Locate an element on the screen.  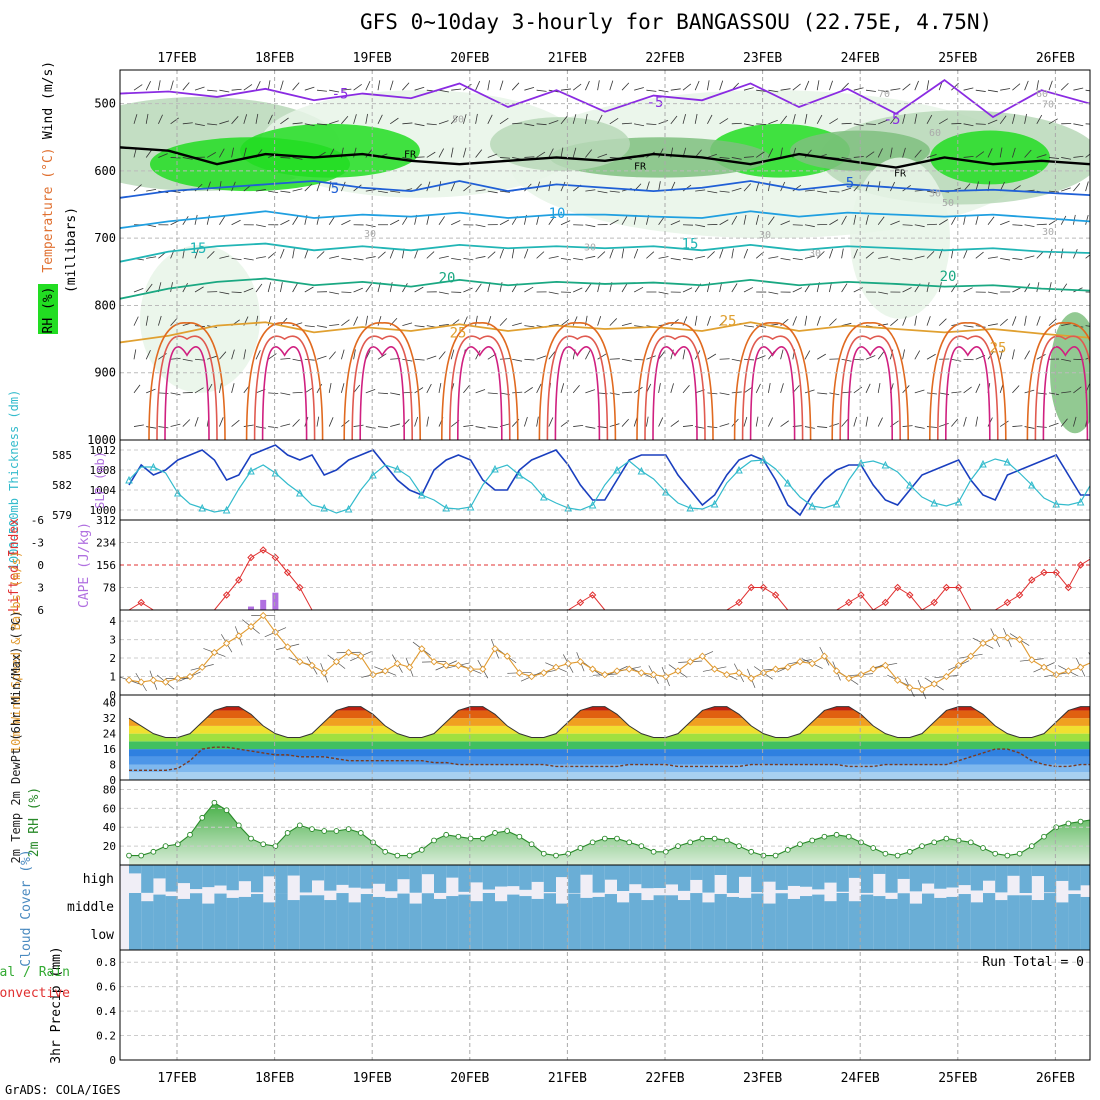
cape-tick-label: 156 is located at coordinates (106, 565).